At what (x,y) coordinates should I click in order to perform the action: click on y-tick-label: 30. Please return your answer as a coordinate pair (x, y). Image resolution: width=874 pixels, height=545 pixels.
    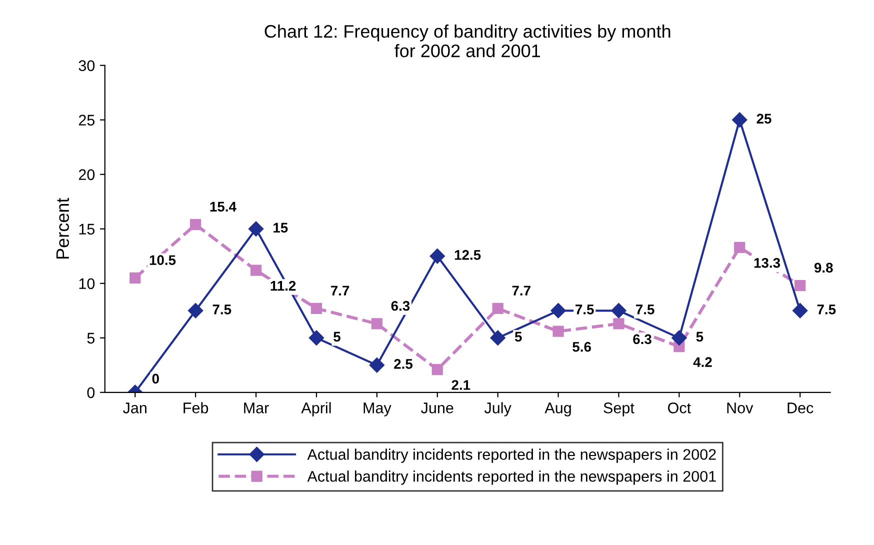
    Looking at the image, I should click on (86, 66).